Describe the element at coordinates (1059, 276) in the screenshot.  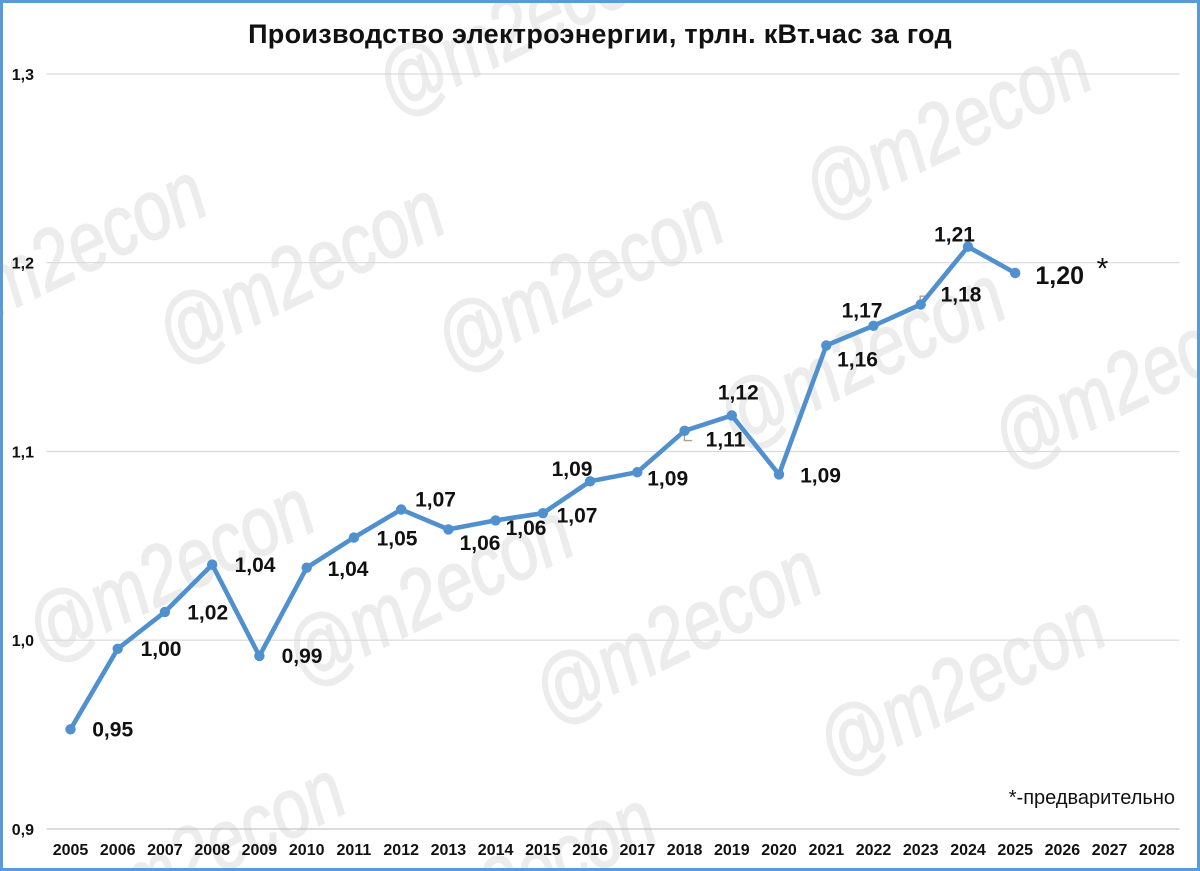
I see `svg-text: 1,20` at that location.